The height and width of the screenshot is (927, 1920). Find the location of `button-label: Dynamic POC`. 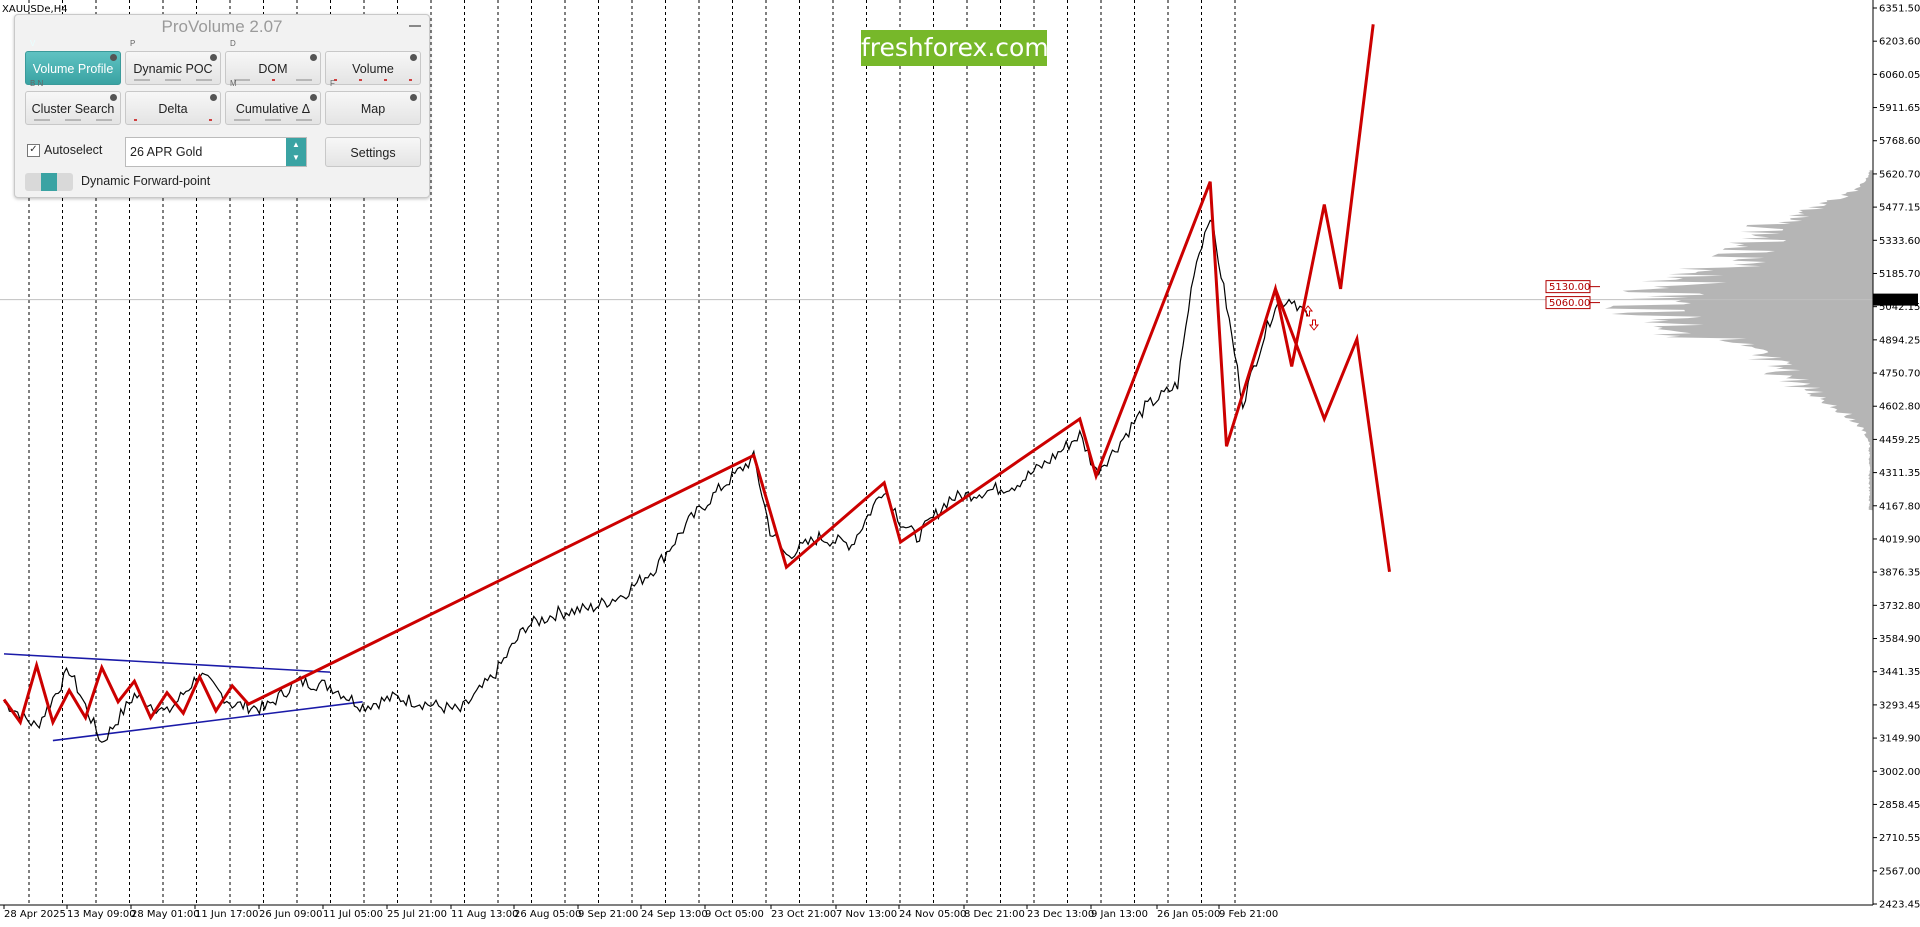

button-label: Dynamic POC is located at coordinates (173, 69).